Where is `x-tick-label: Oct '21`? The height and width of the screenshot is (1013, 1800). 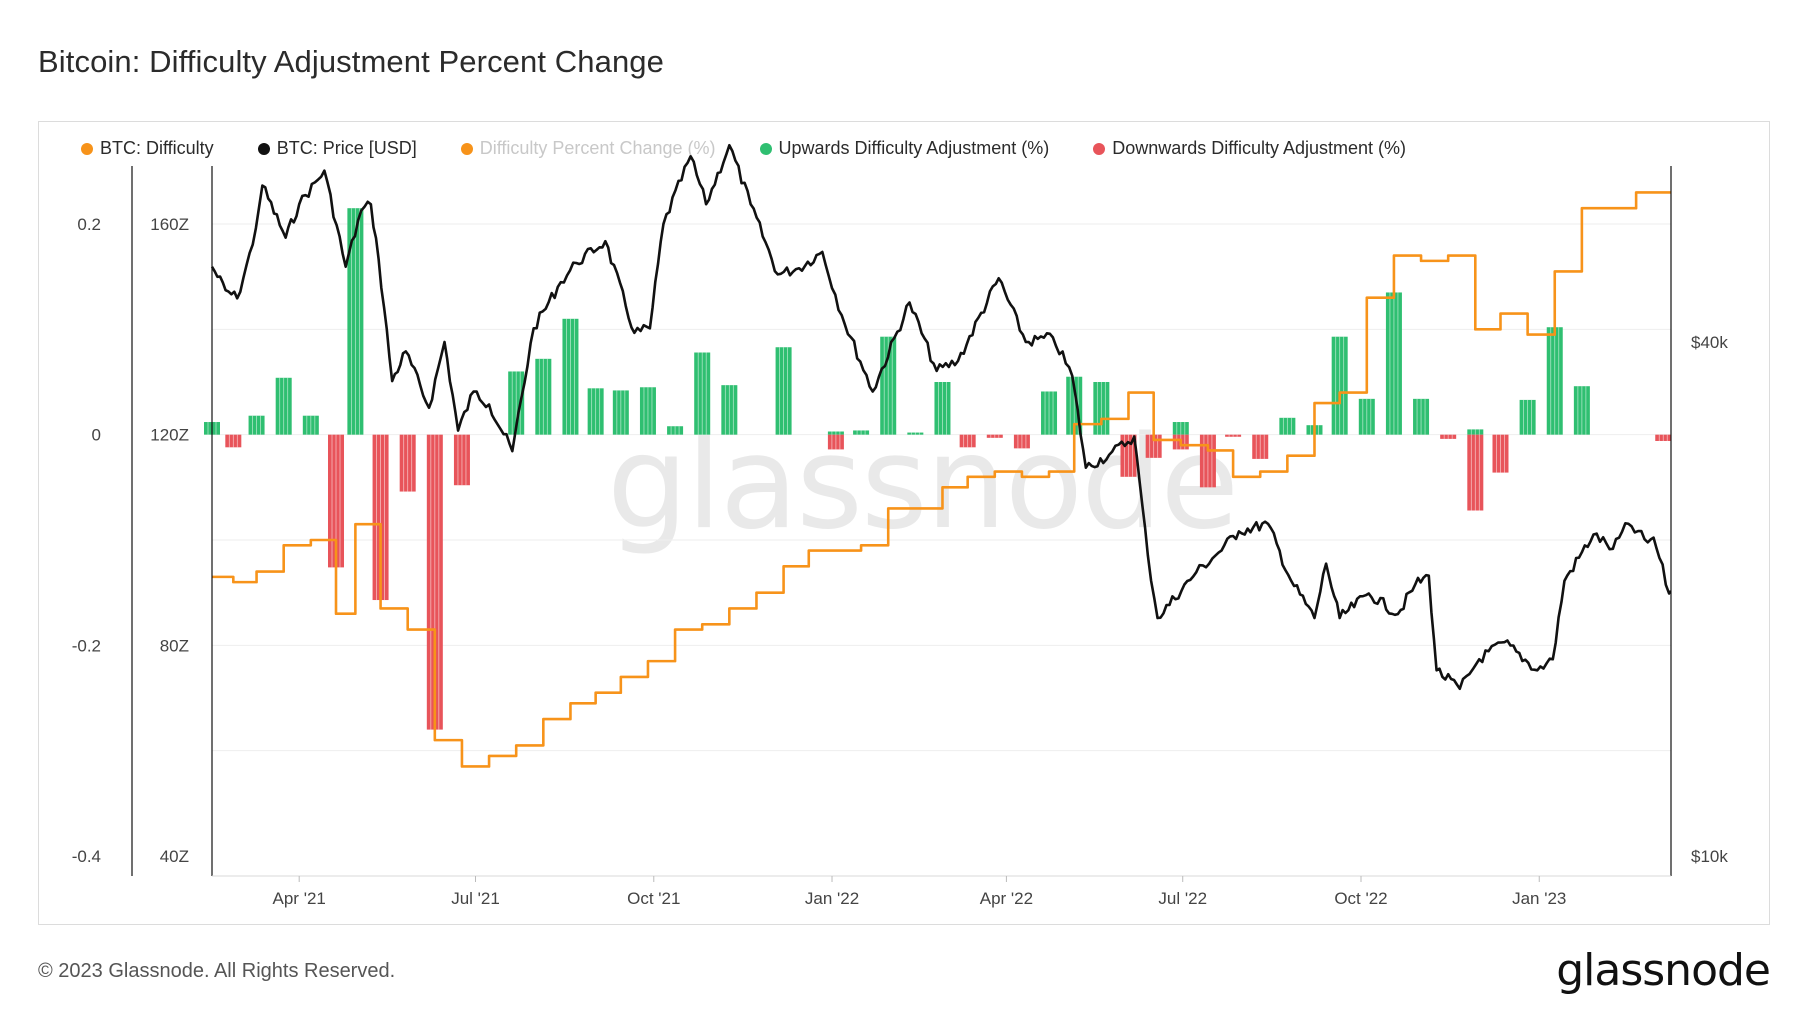 x-tick-label: Oct '21 is located at coordinates (653, 898).